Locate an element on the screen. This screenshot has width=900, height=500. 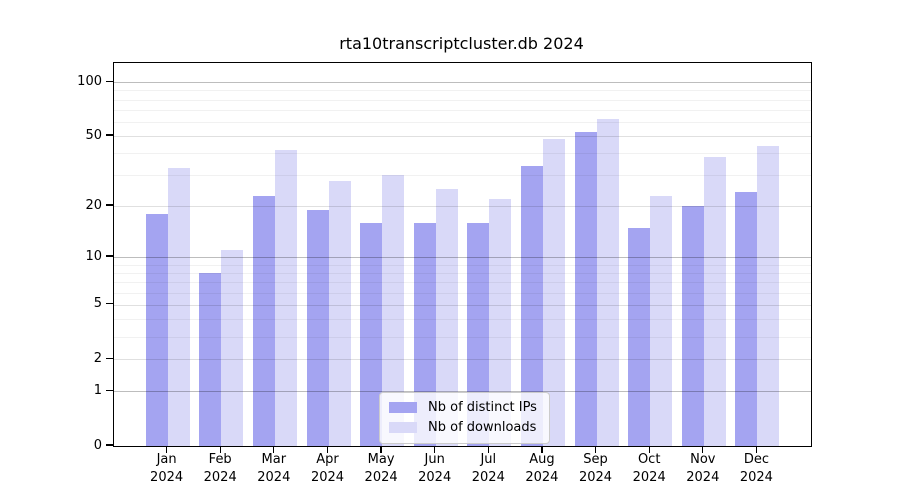
bar-distinct-ips-jun is located at coordinates (424, 334).